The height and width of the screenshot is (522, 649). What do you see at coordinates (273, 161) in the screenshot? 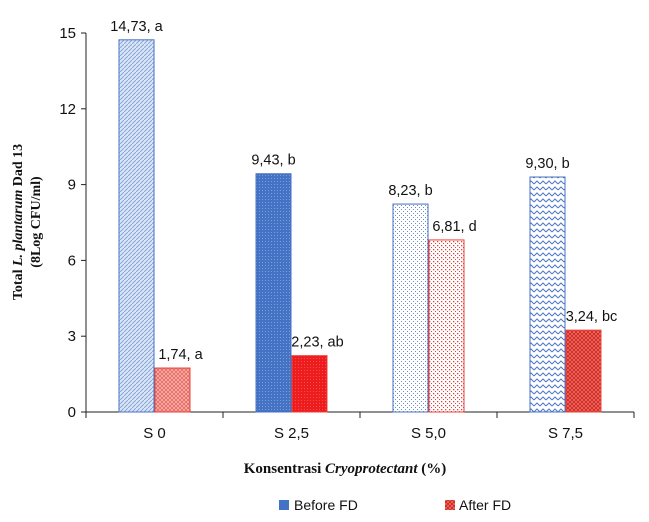
I see `data-label: 9,43, b` at bounding box center [273, 161].